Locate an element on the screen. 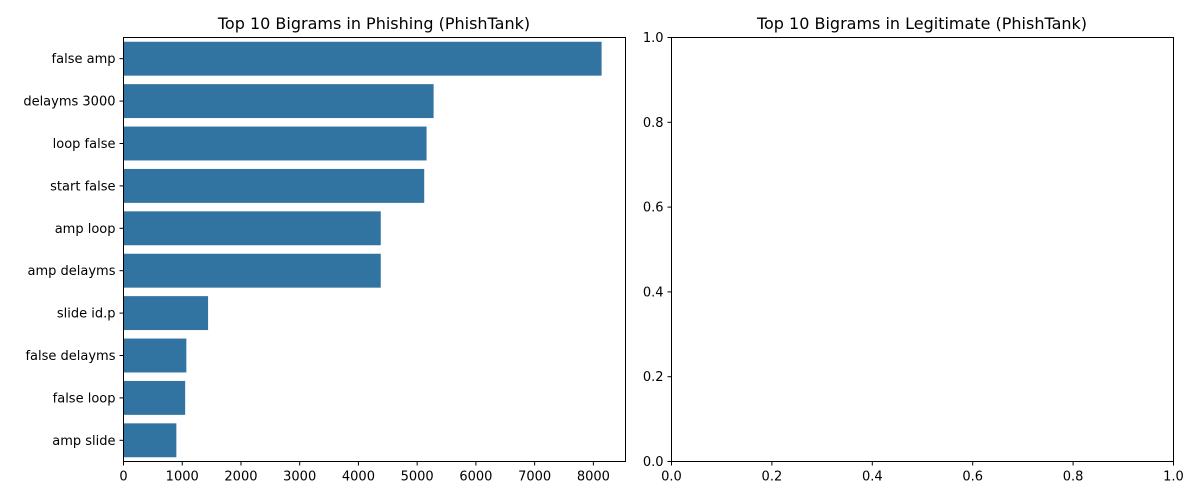  x-tick-label: 0.6 is located at coordinates (972, 477).